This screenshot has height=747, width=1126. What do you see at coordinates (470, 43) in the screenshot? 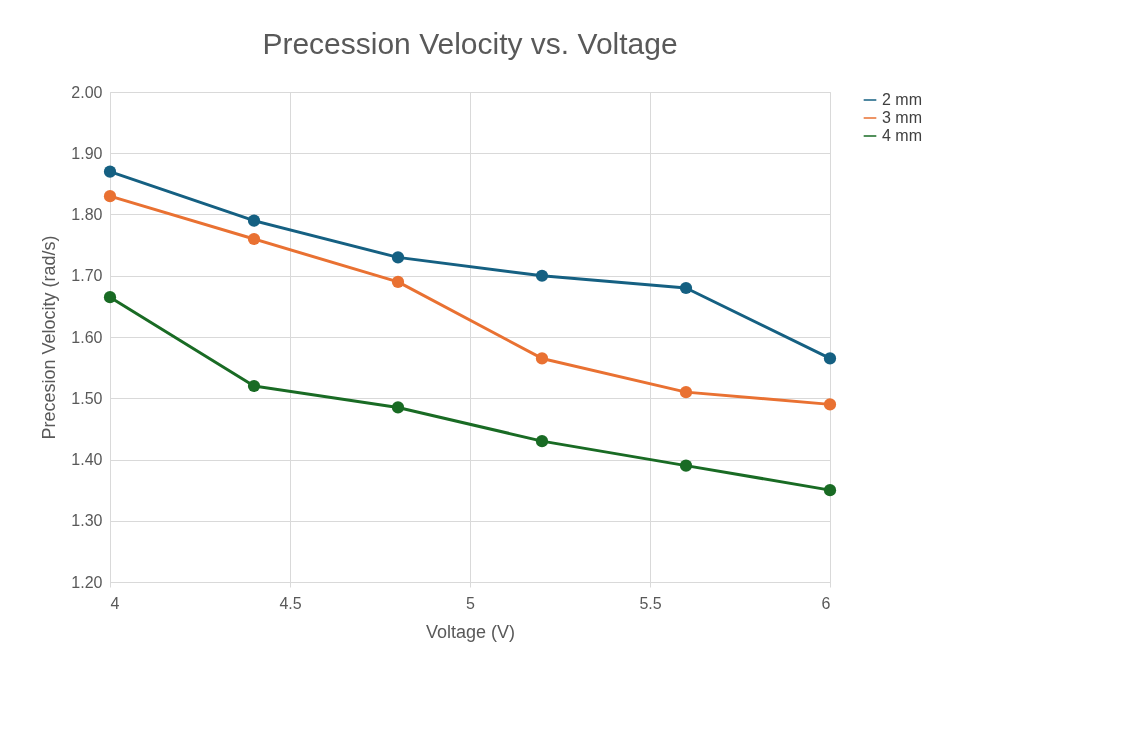
I see `chart-title: Precession Velocity vs. Voltage` at bounding box center [470, 43].